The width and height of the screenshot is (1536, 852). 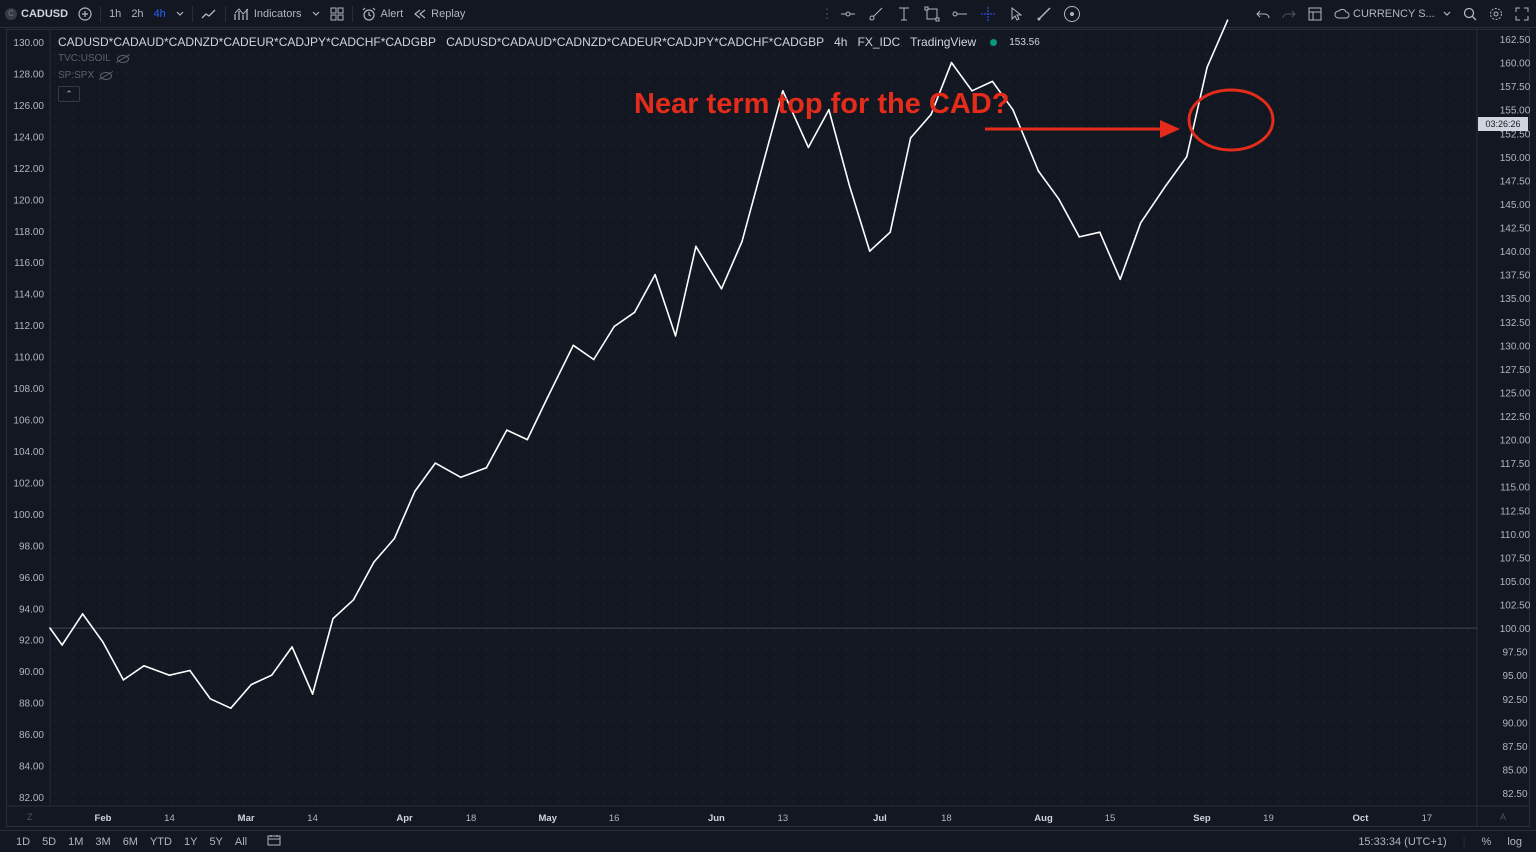 I want to click on range-ytd: YTD, so click(x=160, y=841).